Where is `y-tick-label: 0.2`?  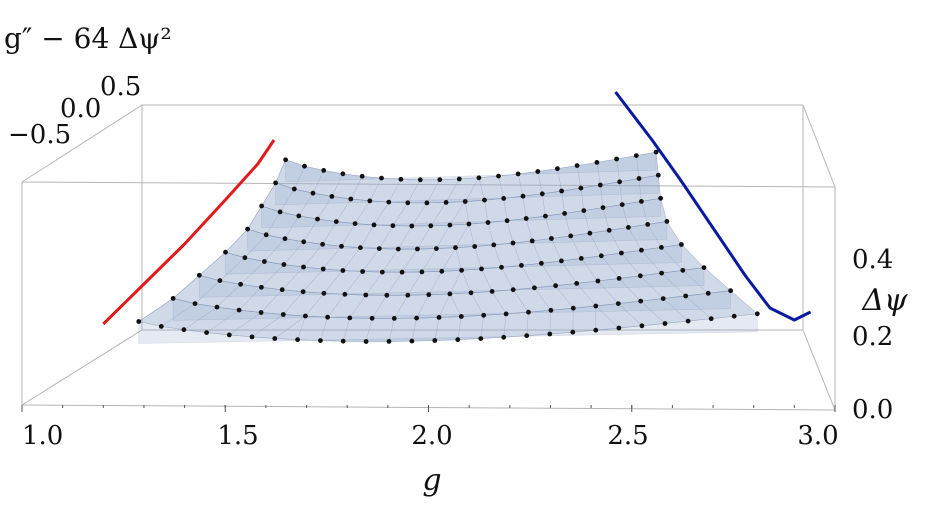
y-tick-label: 0.2 is located at coordinates (872, 337).